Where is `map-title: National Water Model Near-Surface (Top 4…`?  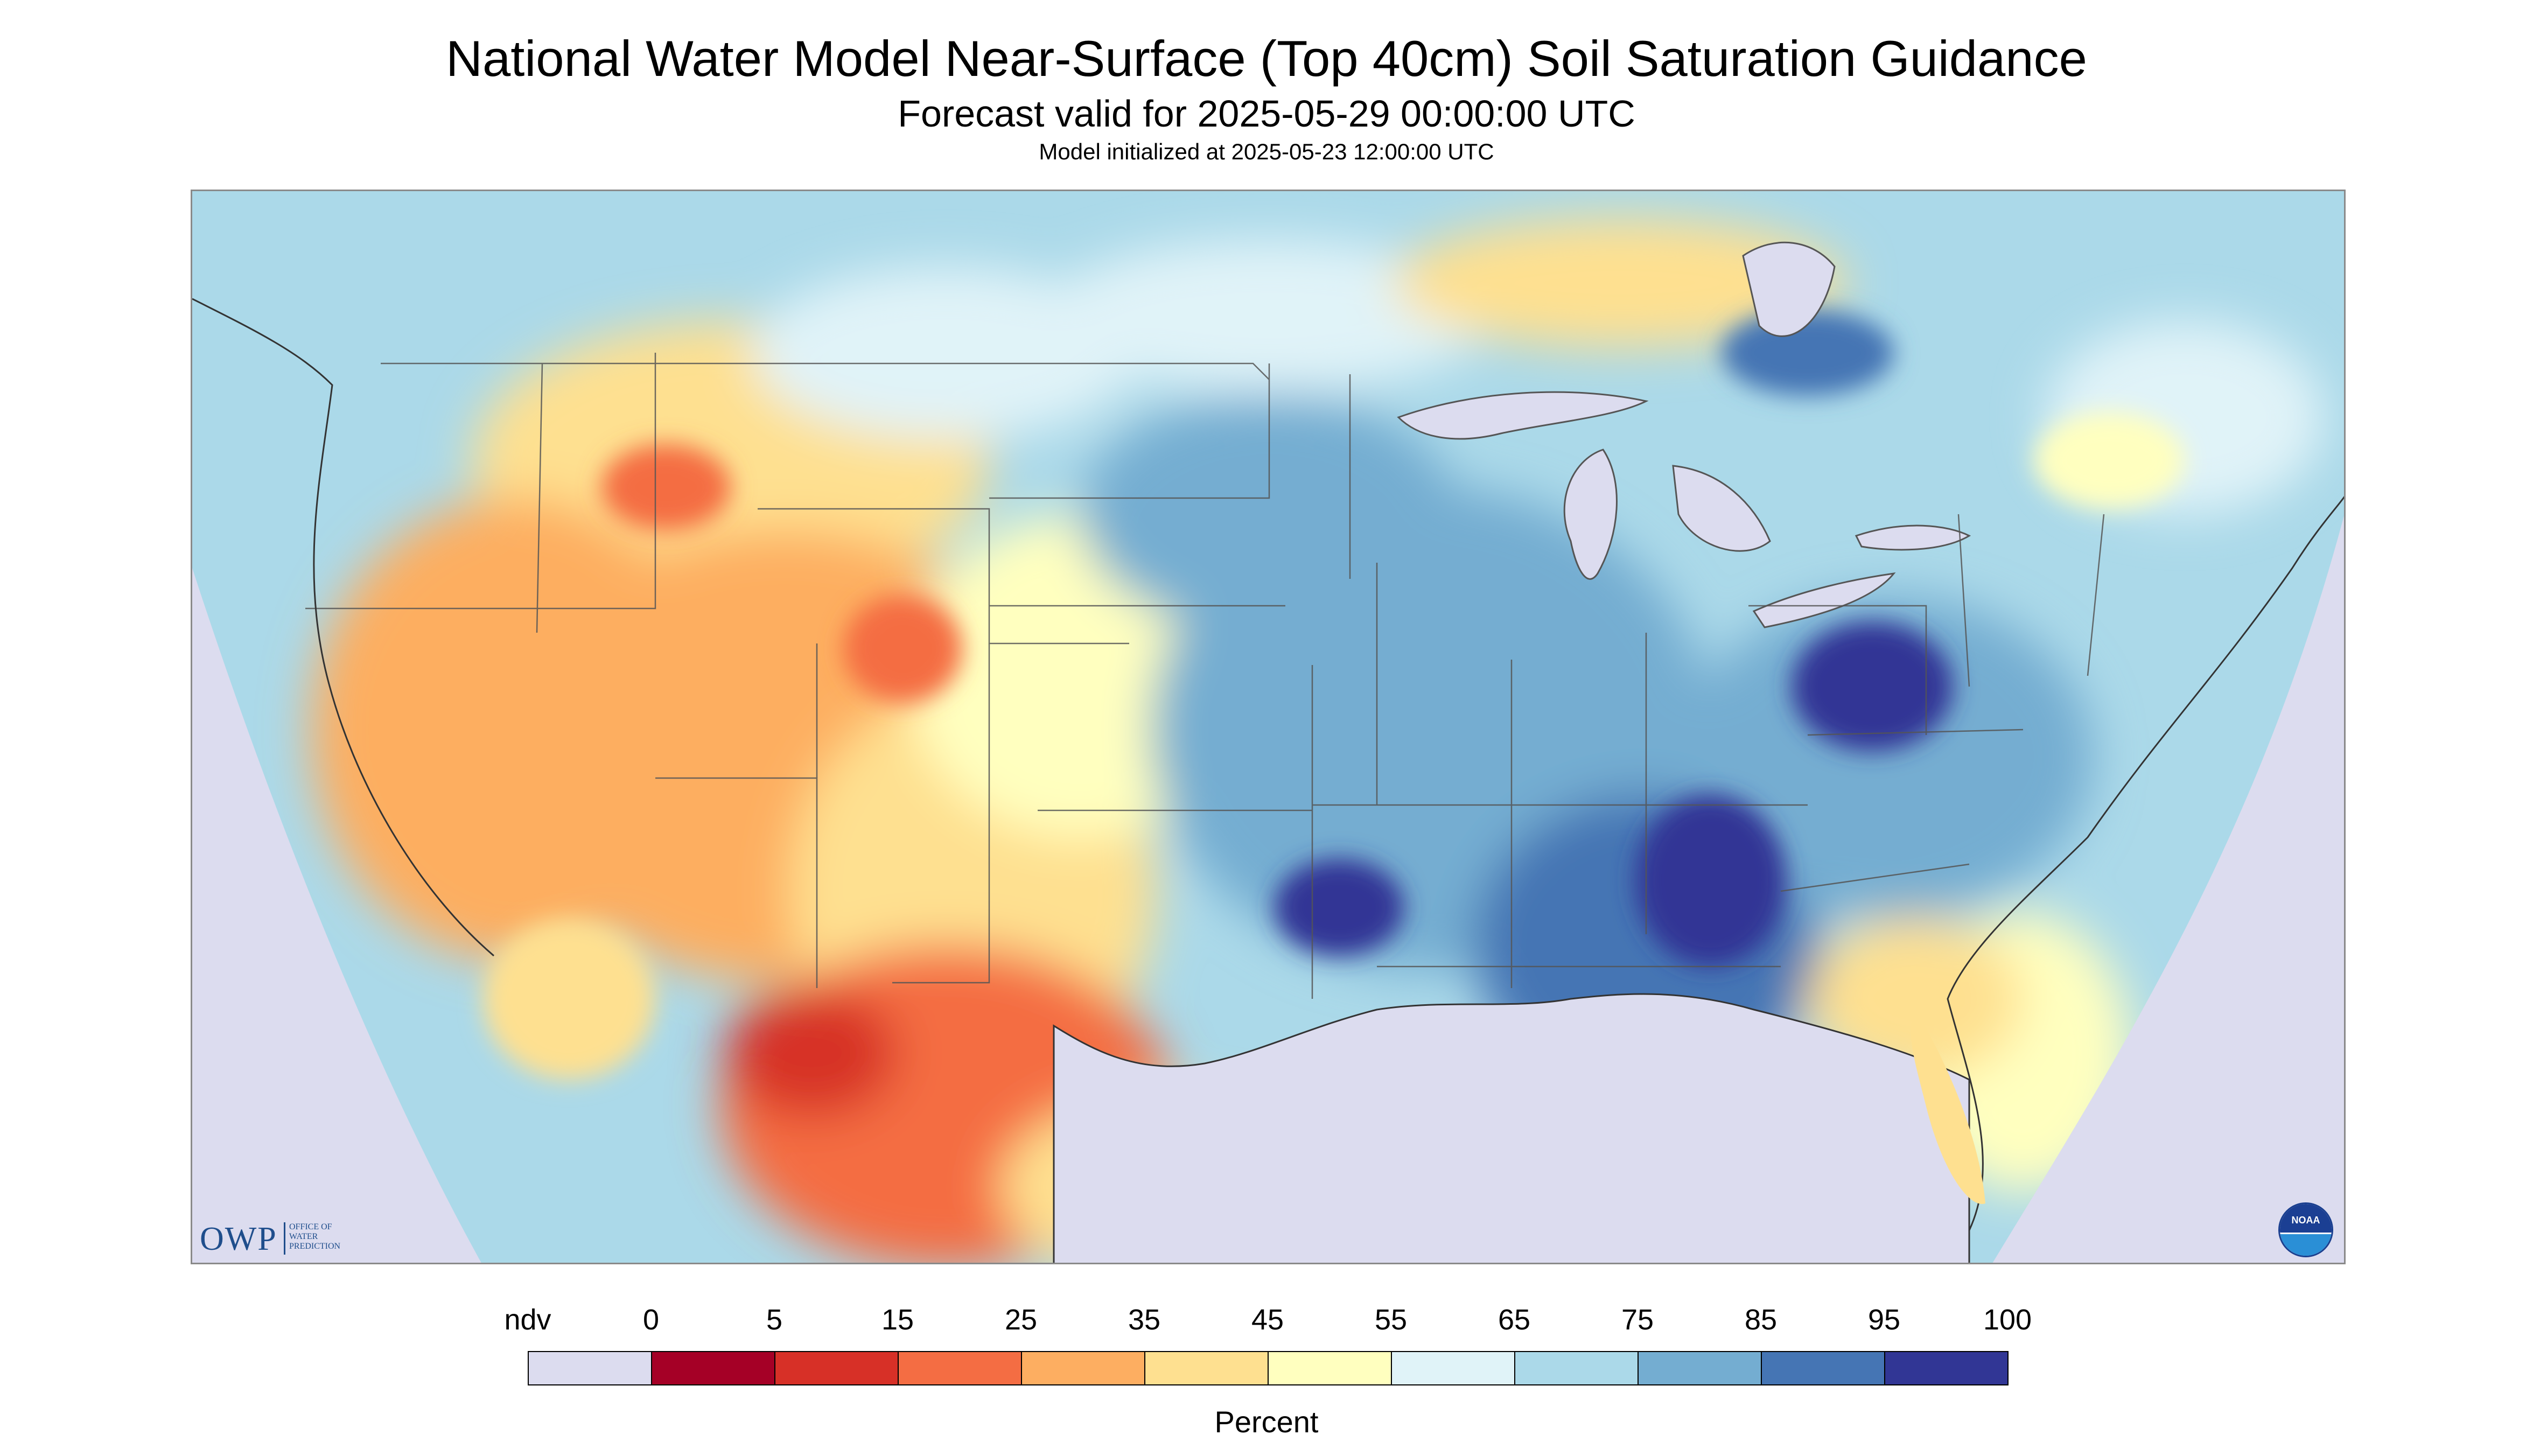
map-title: National Water Model Near-Surface (Top 4… is located at coordinates (1266, 58).